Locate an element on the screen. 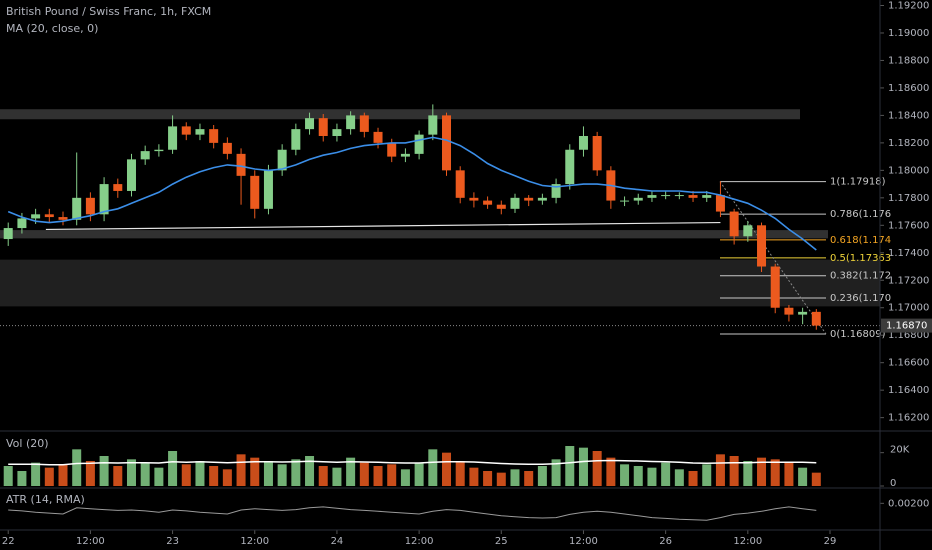  y-tick-label: 1.16400 is located at coordinates (908, 390).